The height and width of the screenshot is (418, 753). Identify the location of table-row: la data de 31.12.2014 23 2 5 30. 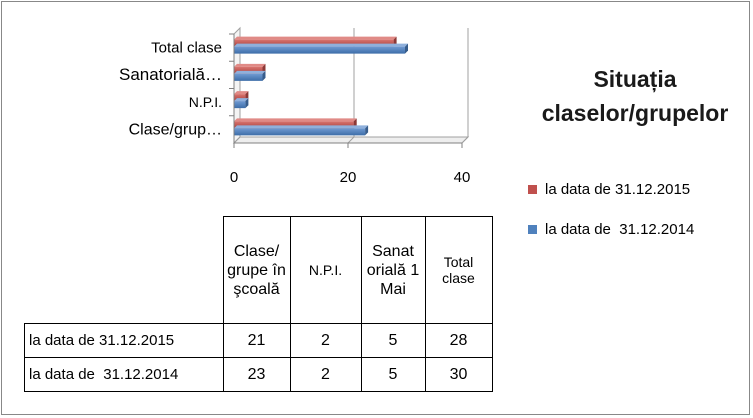
(258, 374).